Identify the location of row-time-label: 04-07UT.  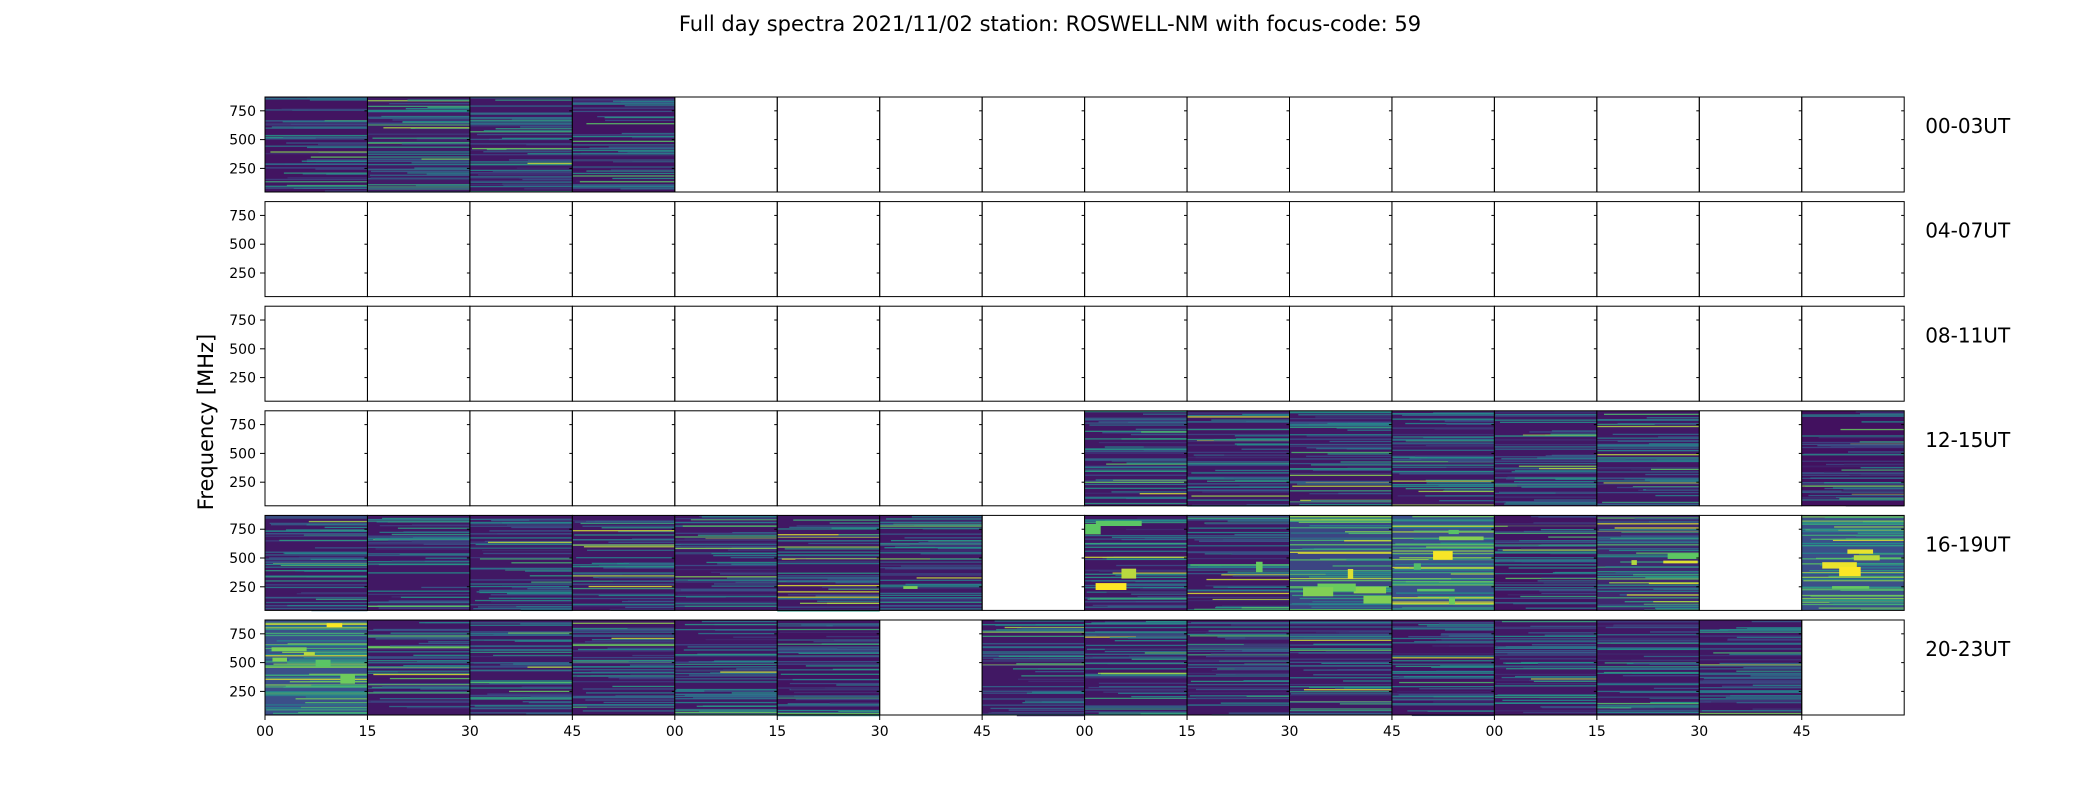
(1968, 231).